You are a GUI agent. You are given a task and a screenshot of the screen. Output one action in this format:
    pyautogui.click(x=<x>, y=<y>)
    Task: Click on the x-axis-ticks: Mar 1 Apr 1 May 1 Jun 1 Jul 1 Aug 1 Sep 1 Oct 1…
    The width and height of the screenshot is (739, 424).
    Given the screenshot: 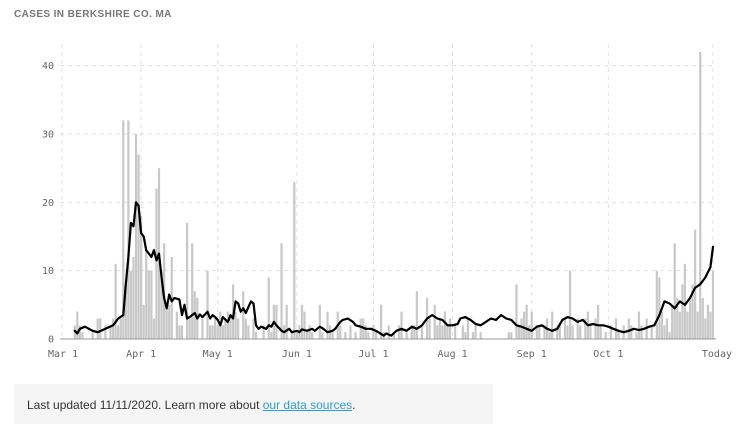 What is the action you would take?
    pyautogui.click(x=390, y=354)
    